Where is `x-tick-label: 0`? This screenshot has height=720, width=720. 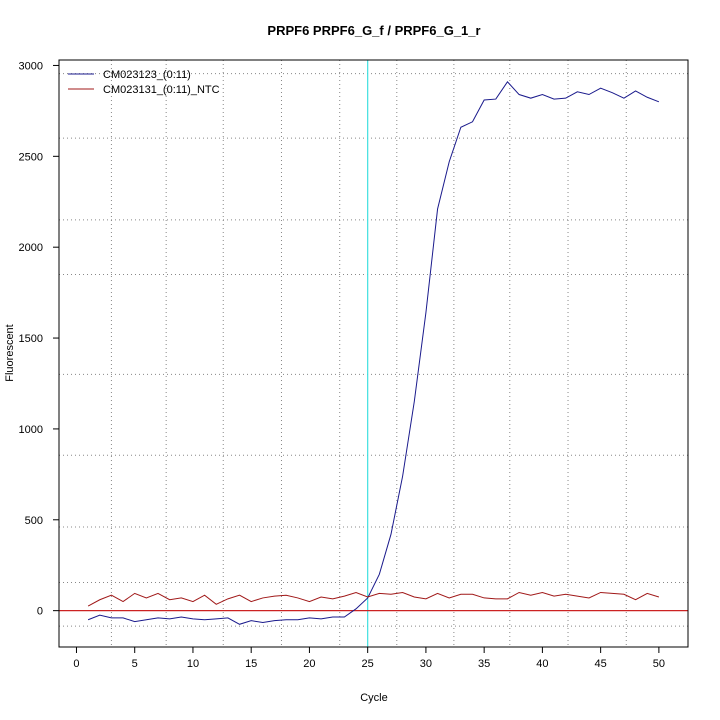 x-tick-label: 0 is located at coordinates (76, 664).